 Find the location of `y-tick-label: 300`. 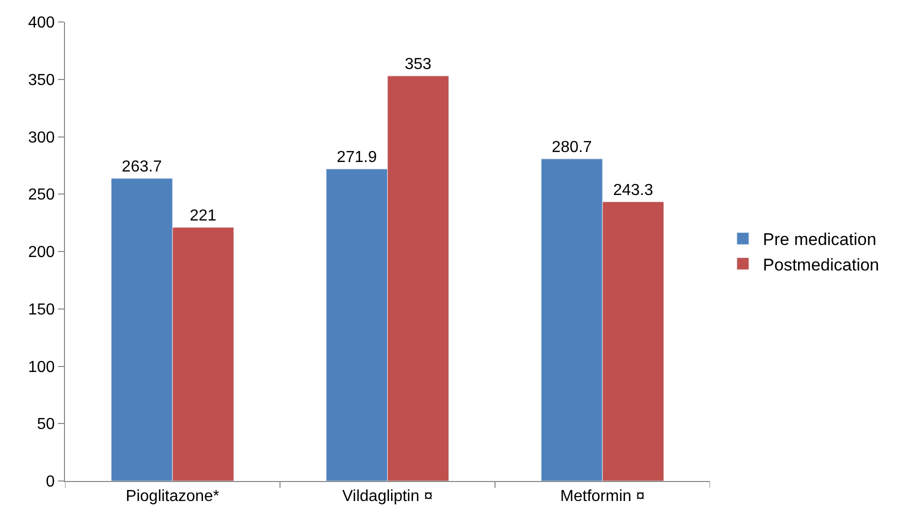

y-tick-label: 300 is located at coordinates (41, 137).